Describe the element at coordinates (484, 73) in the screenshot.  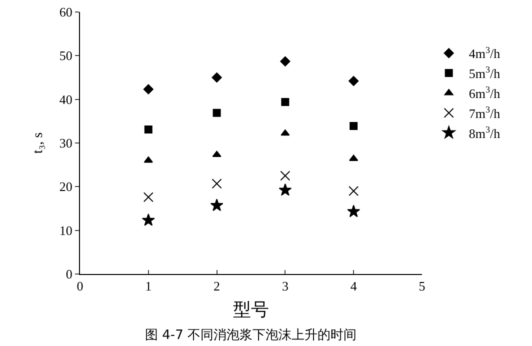
I see `legend-label: 5m$^{3}$/h` at that location.